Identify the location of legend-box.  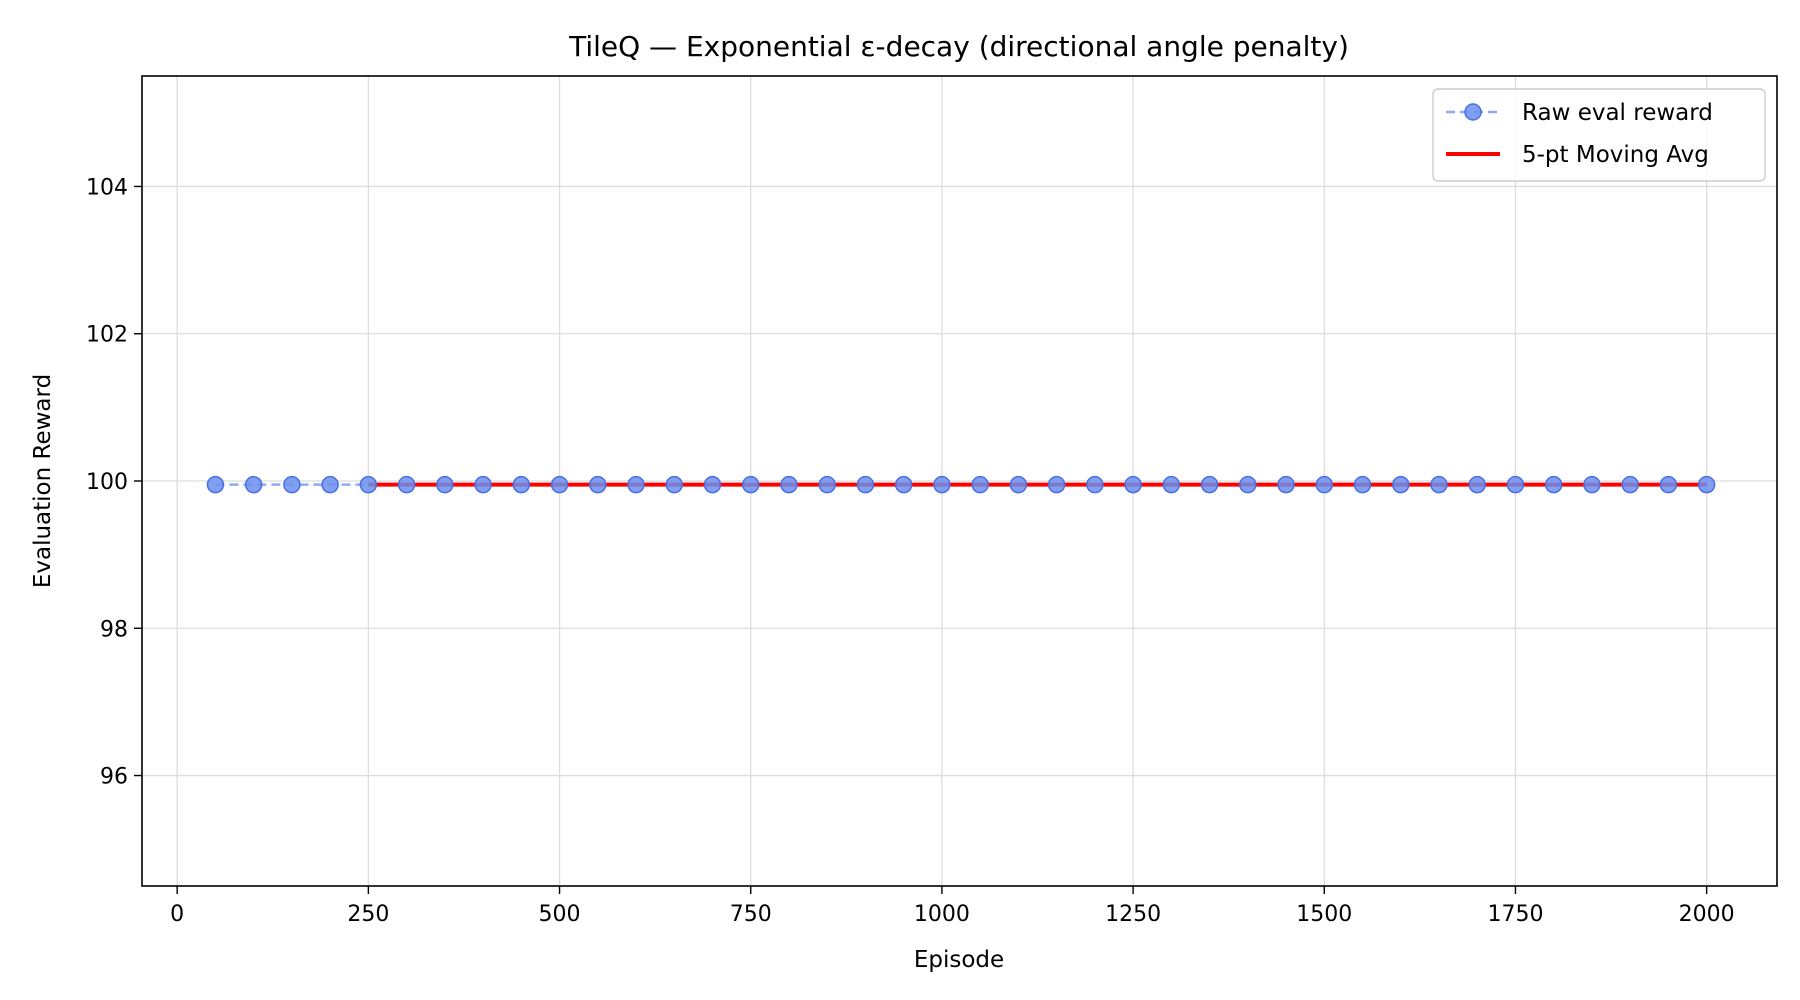
(1599, 135).